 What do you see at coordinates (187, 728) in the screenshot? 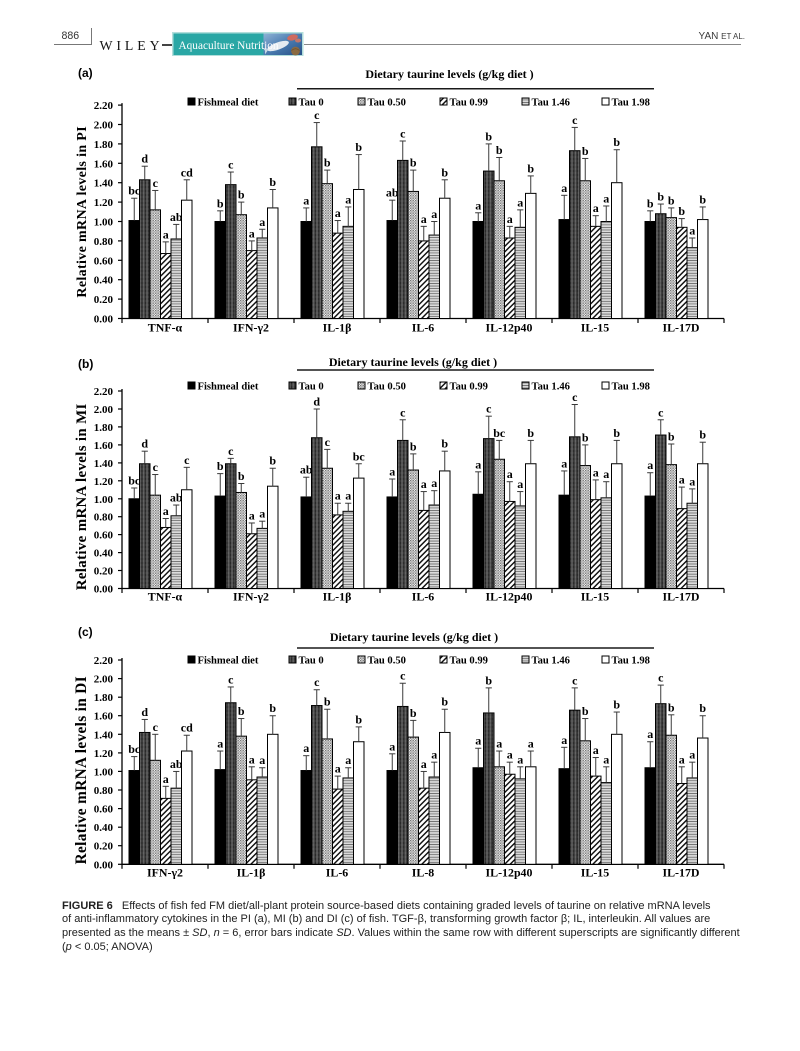
I see `svg-text: cd` at bounding box center [187, 728].